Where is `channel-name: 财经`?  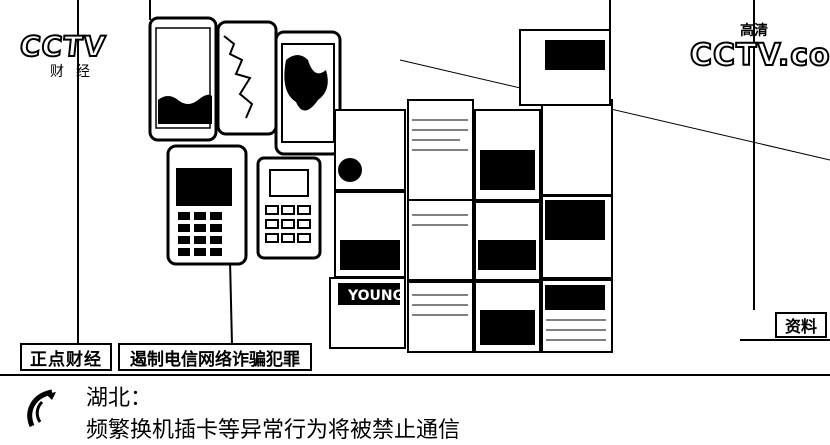 channel-name: 财经 is located at coordinates (76, 72).